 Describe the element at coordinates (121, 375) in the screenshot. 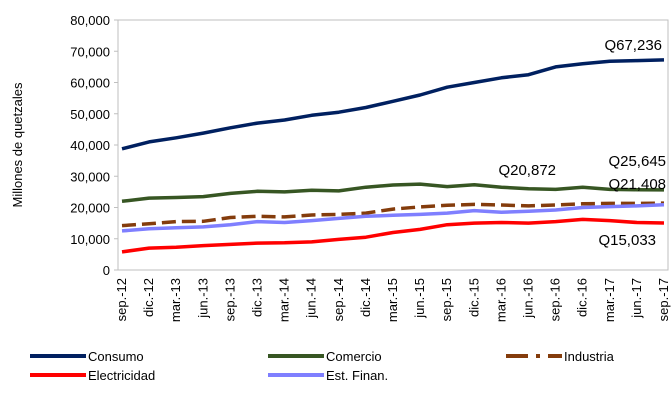

I see `legend-label: Electricidad` at that location.